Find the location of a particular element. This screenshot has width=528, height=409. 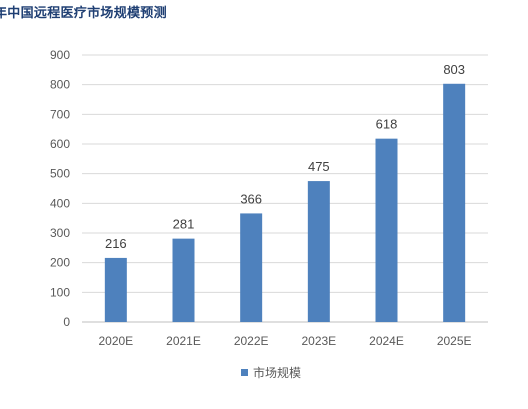

x-tick-label-2024E: 2024E is located at coordinates (386, 341).